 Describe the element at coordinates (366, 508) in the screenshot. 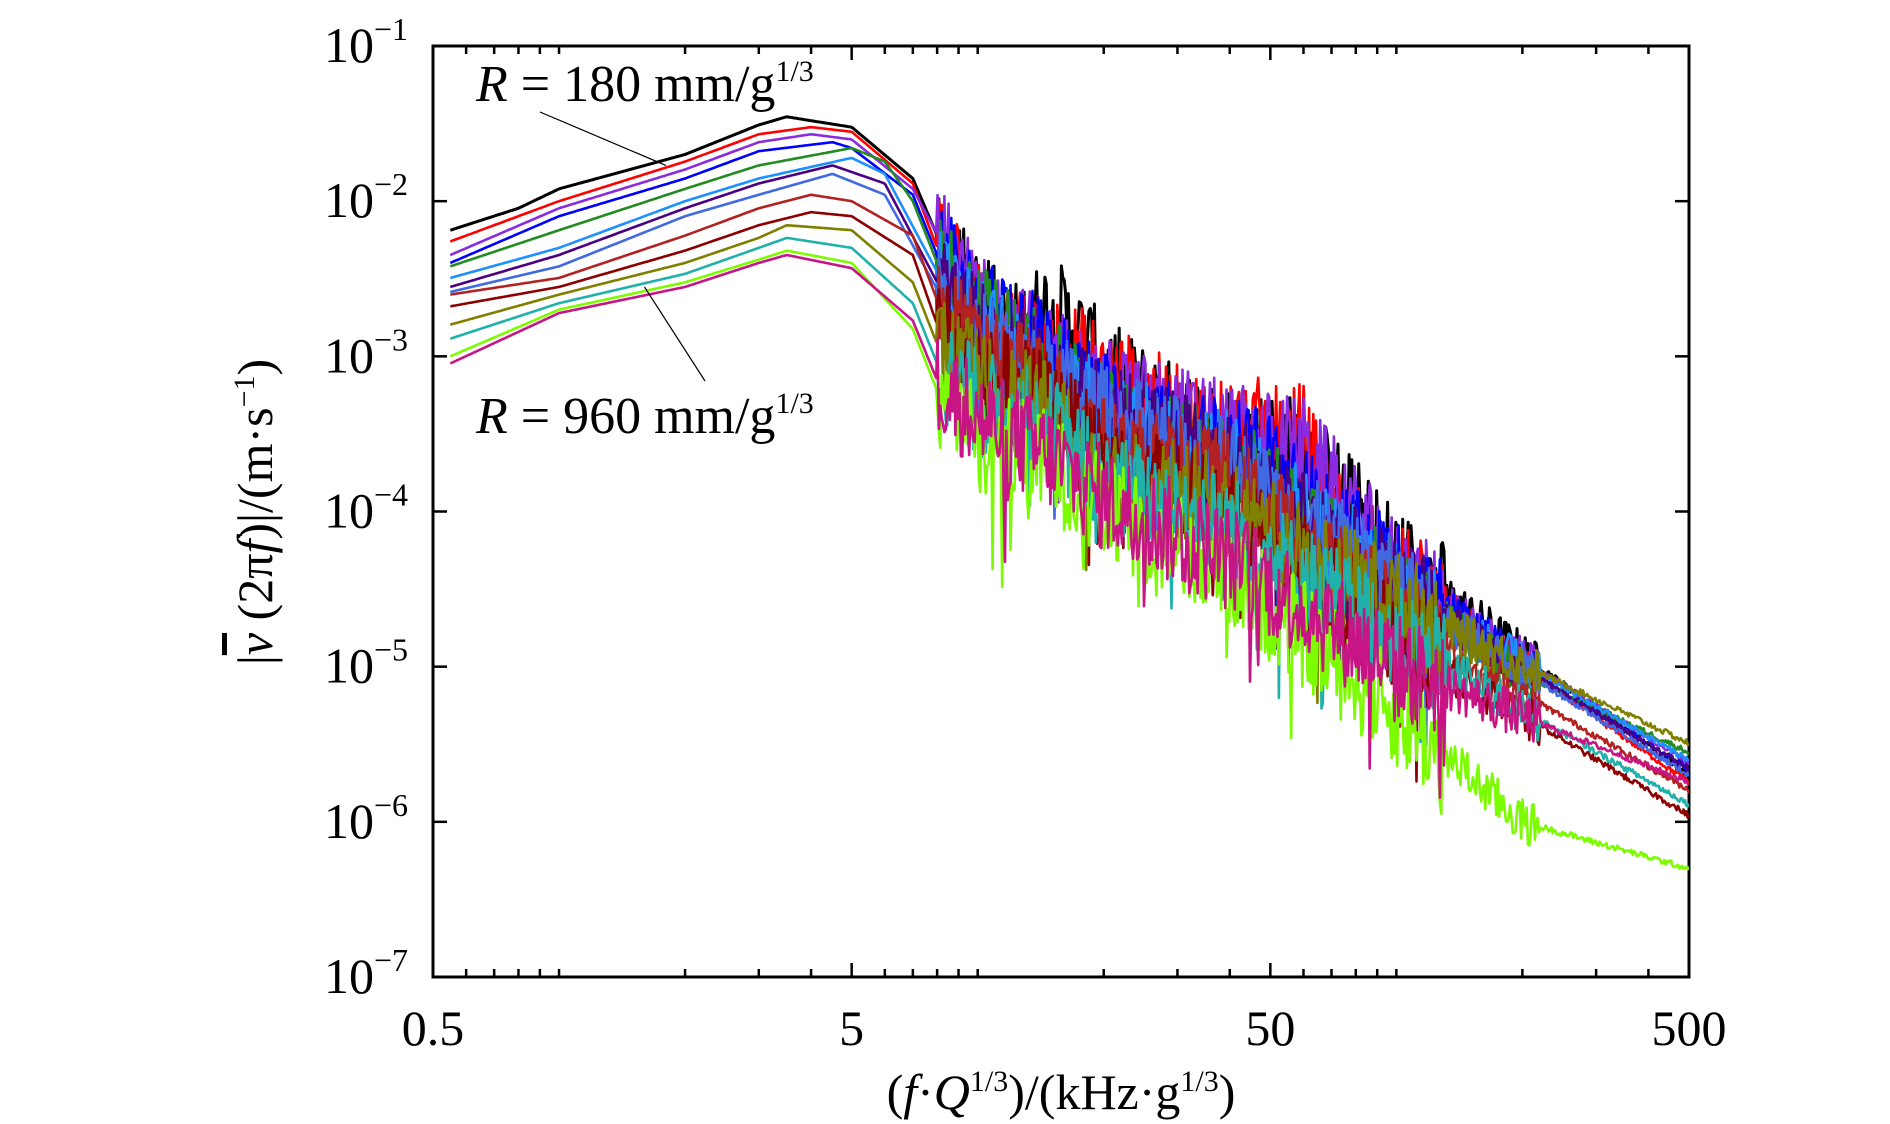

I see `y-tick-label: 10⁻⁴` at that location.